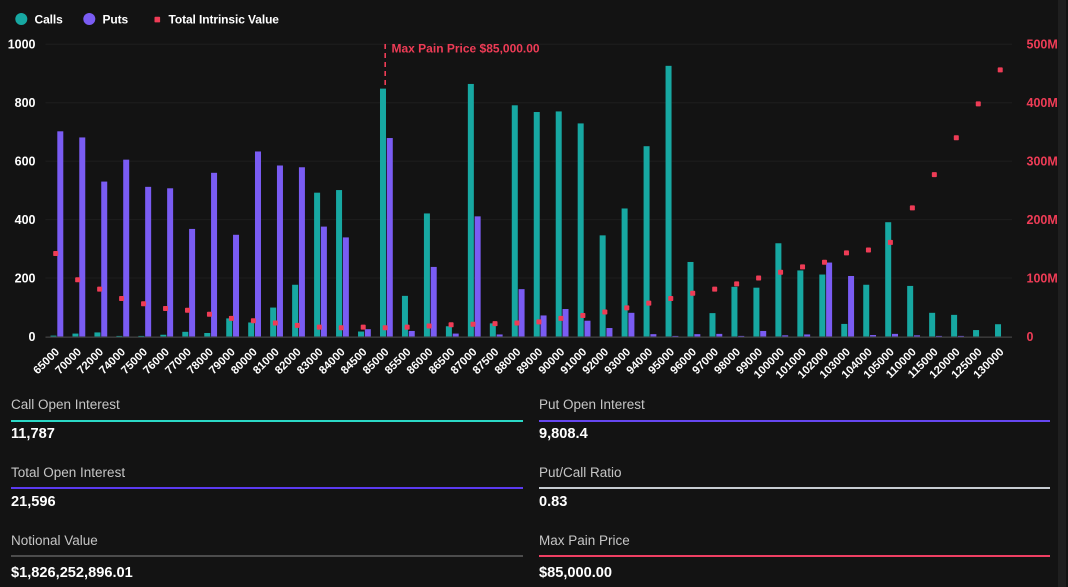  What do you see at coordinates (1042, 220) in the screenshot?
I see `svg-text: 200M` at bounding box center [1042, 220].